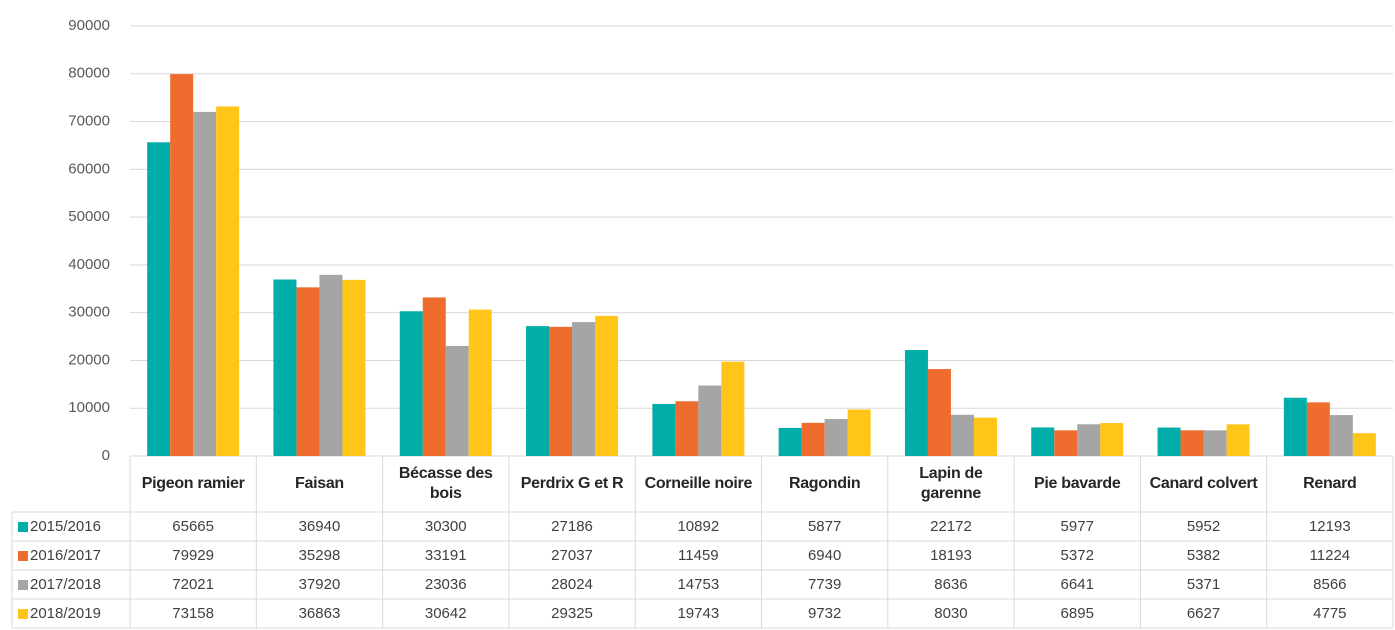 The width and height of the screenshot is (1395, 630). I want to click on table-value: 73158, so click(193, 613).